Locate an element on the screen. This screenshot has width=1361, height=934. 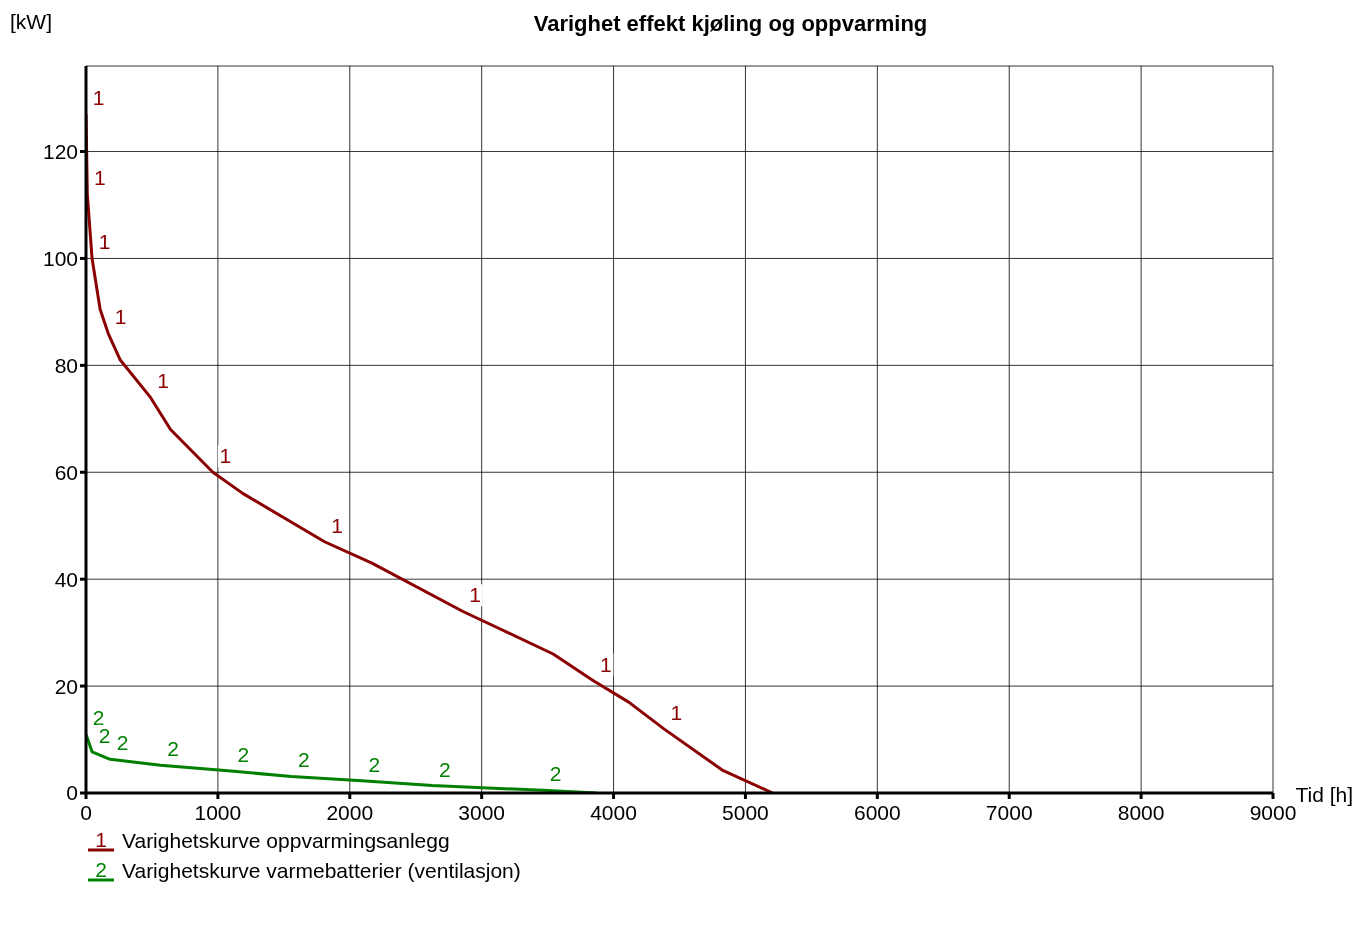
x-tick-label: 9000 is located at coordinates (1273, 812).